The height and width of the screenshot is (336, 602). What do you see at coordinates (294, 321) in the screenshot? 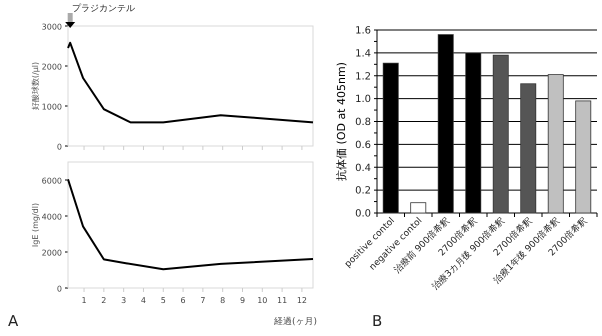
I see `x-axis-title: 経過(ヶ月)` at bounding box center [294, 321].